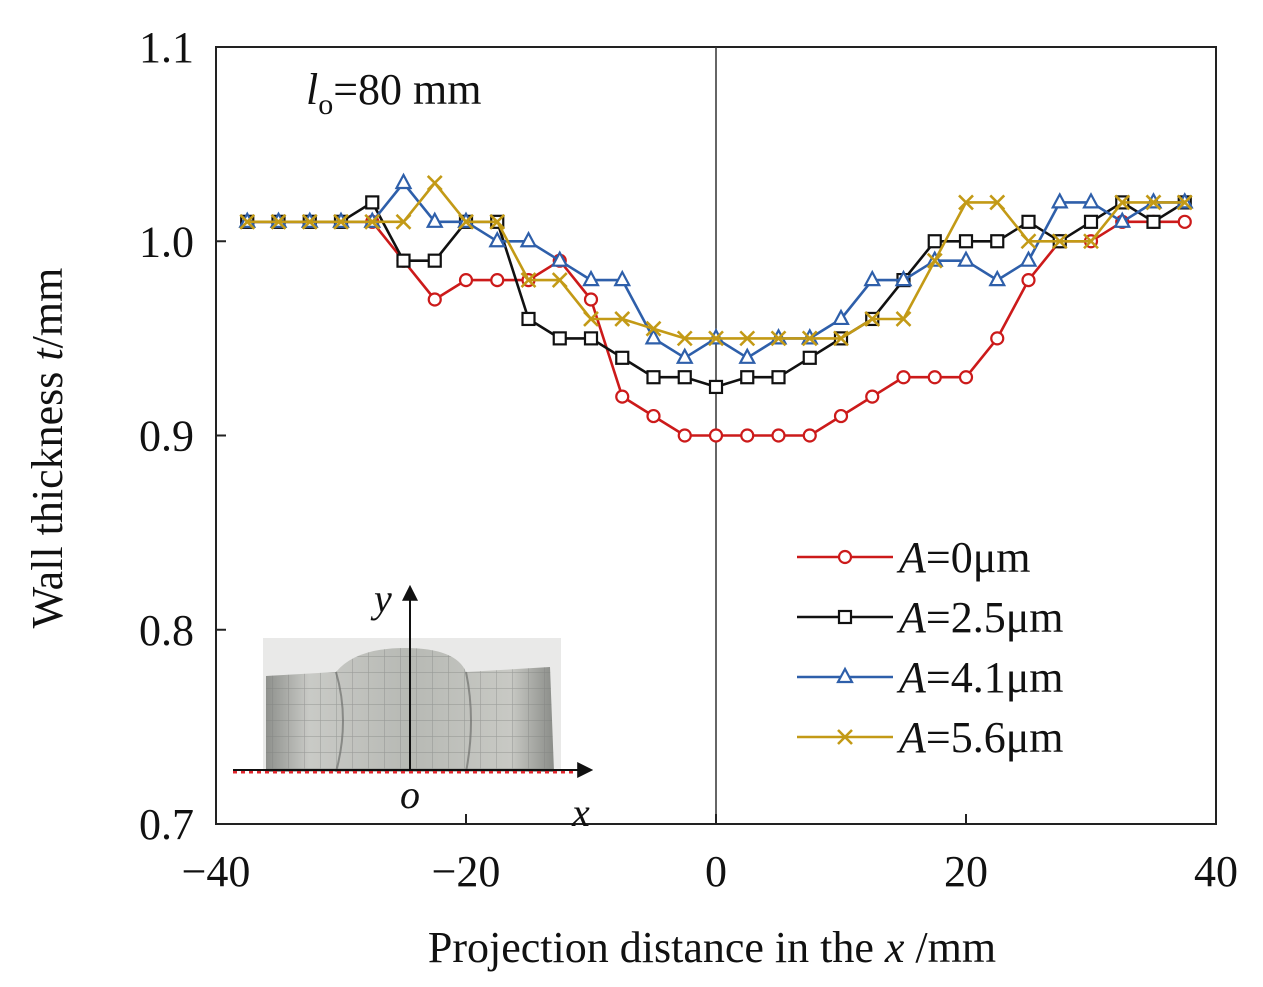 Image resolution: width=1263 pixels, height=987 pixels. I want to click on y-tick-label: 1.1, so click(166, 47).